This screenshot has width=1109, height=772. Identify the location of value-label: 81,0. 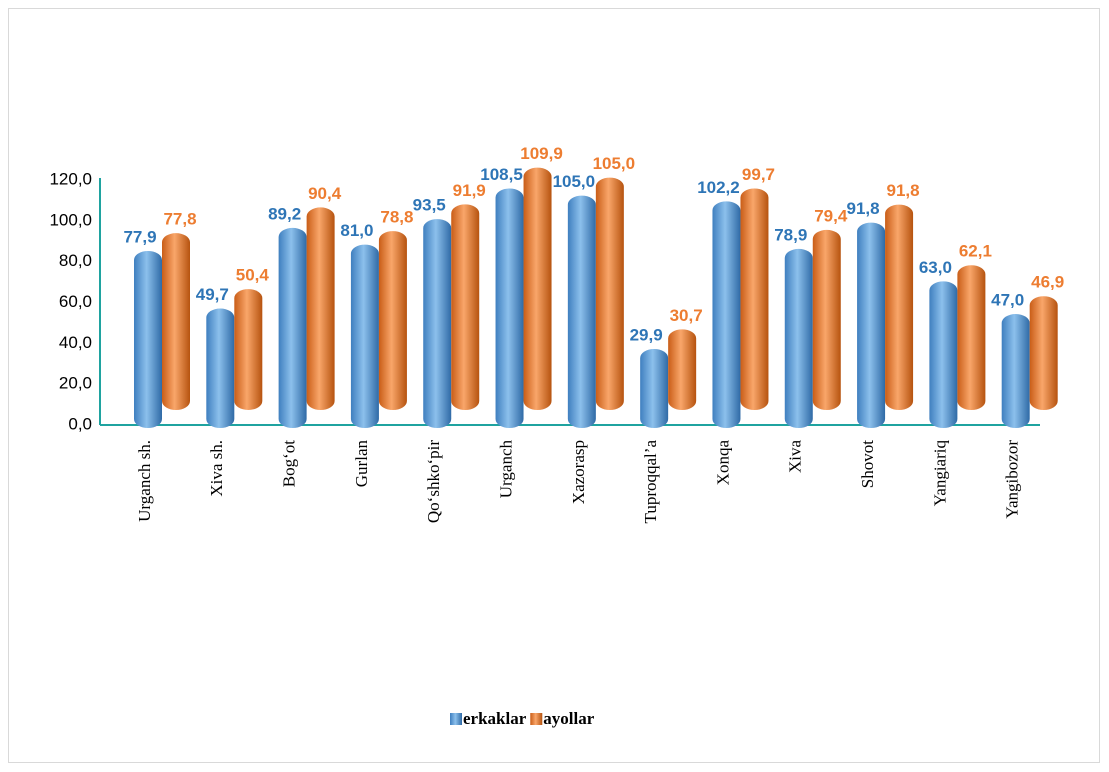
(356, 230).